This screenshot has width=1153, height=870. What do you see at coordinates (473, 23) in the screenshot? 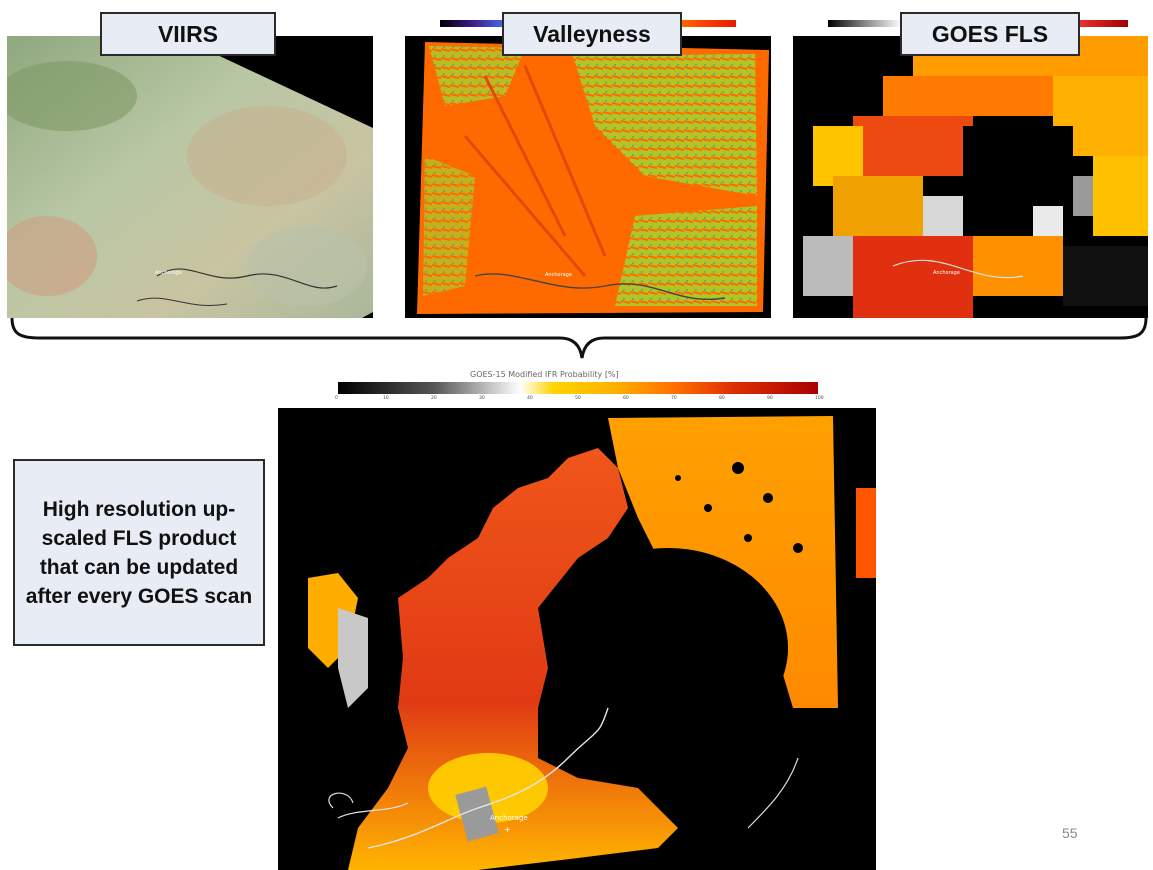
I see `valleyness-colorbar-left` at bounding box center [473, 23].